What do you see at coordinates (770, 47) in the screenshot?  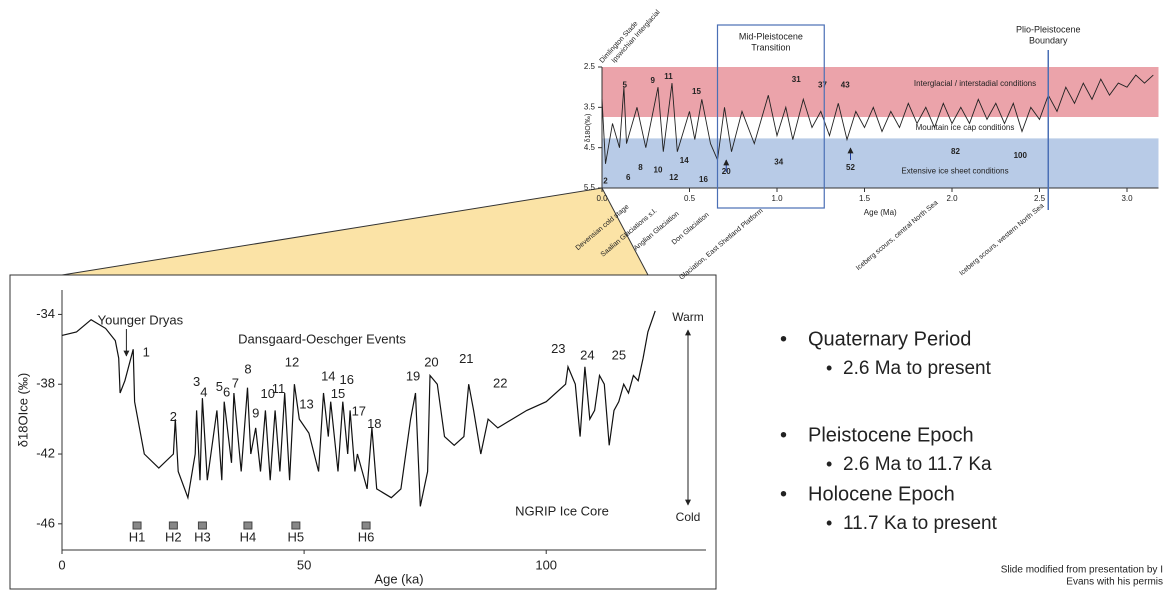 I see `transition-label: Transition` at bounding box center [770, 47].